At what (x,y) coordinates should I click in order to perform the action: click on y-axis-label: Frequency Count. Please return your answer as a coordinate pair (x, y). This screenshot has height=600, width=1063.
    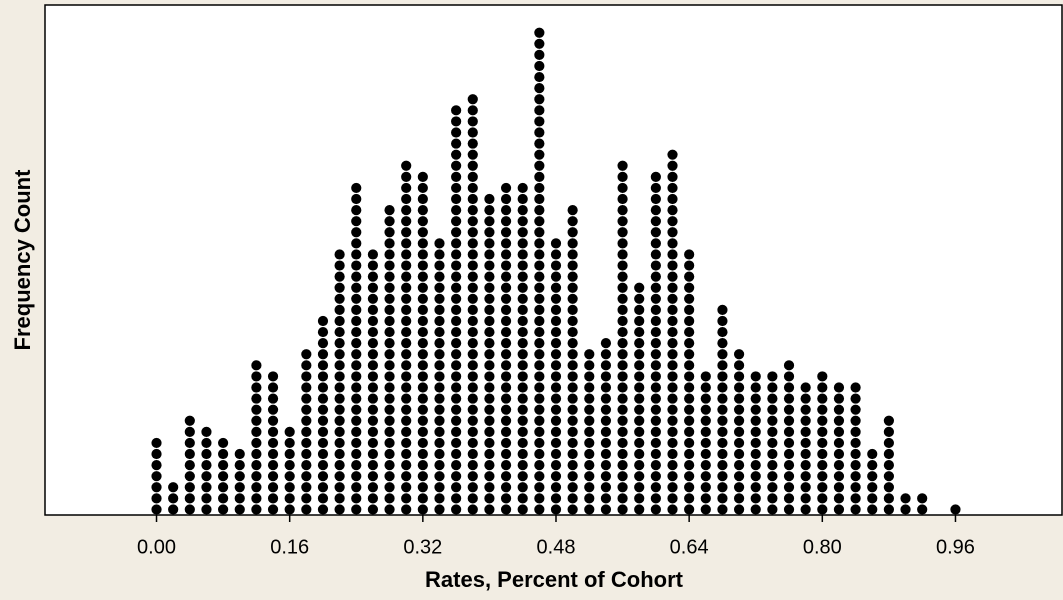
    Looking at the image, I should click on (22, 260).